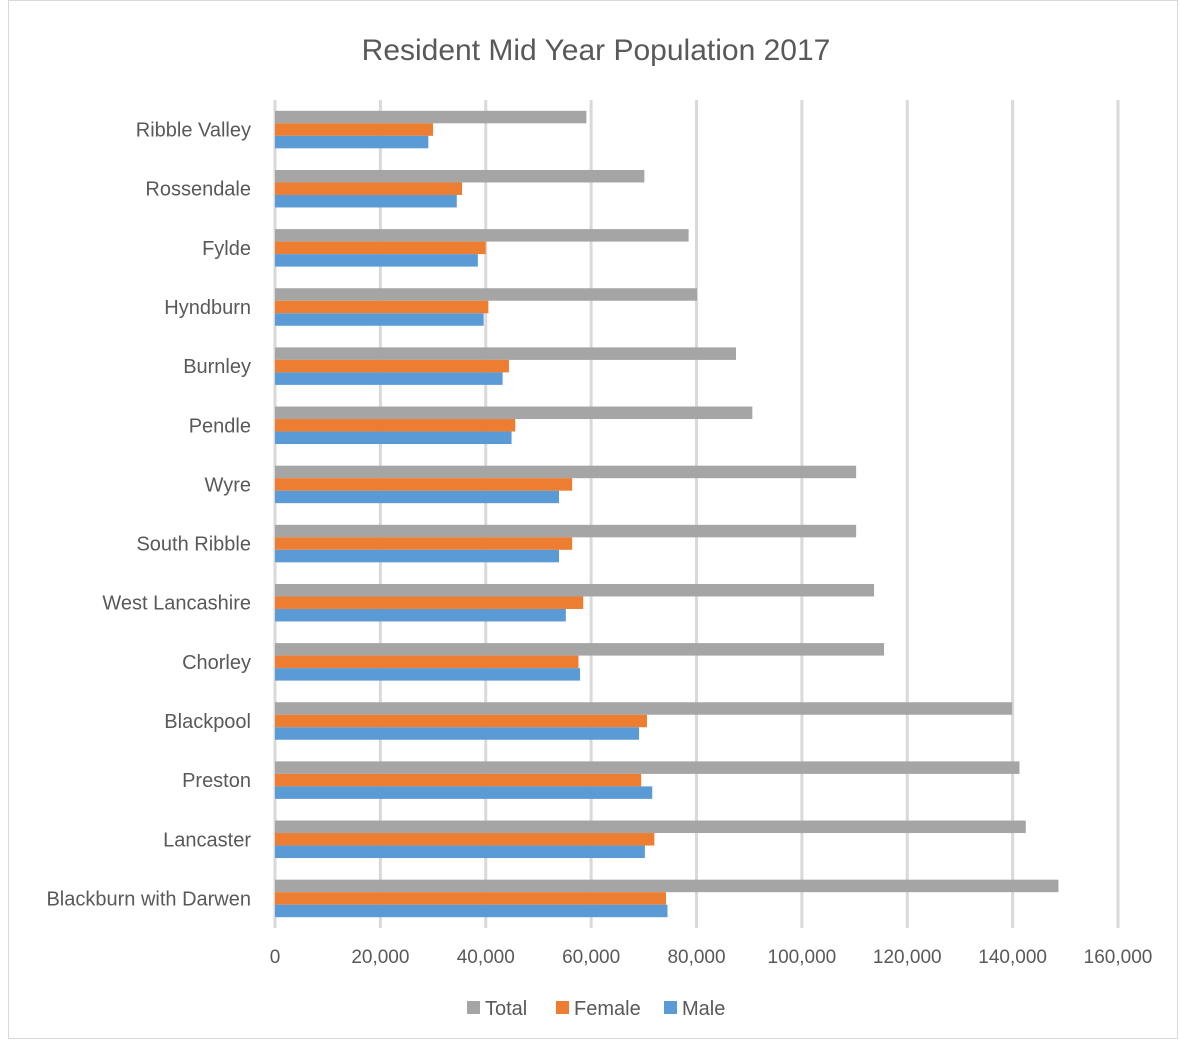 This screenshot has height=1041, width=1180. What do you see at coordinates (216, 781) in the screenshot?
I see `y-category-label: Preston` at bounding box center [216, 781].